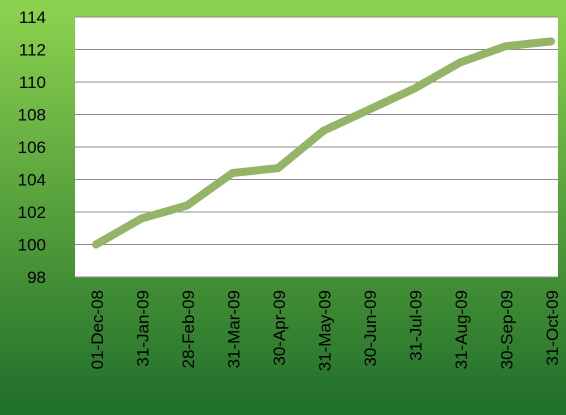 This screenshot has width=566, height=415. Describe the element at coordinates (507, 329) in the screenshot. I see `x-tick-label: 30-Sep-09` at that location.